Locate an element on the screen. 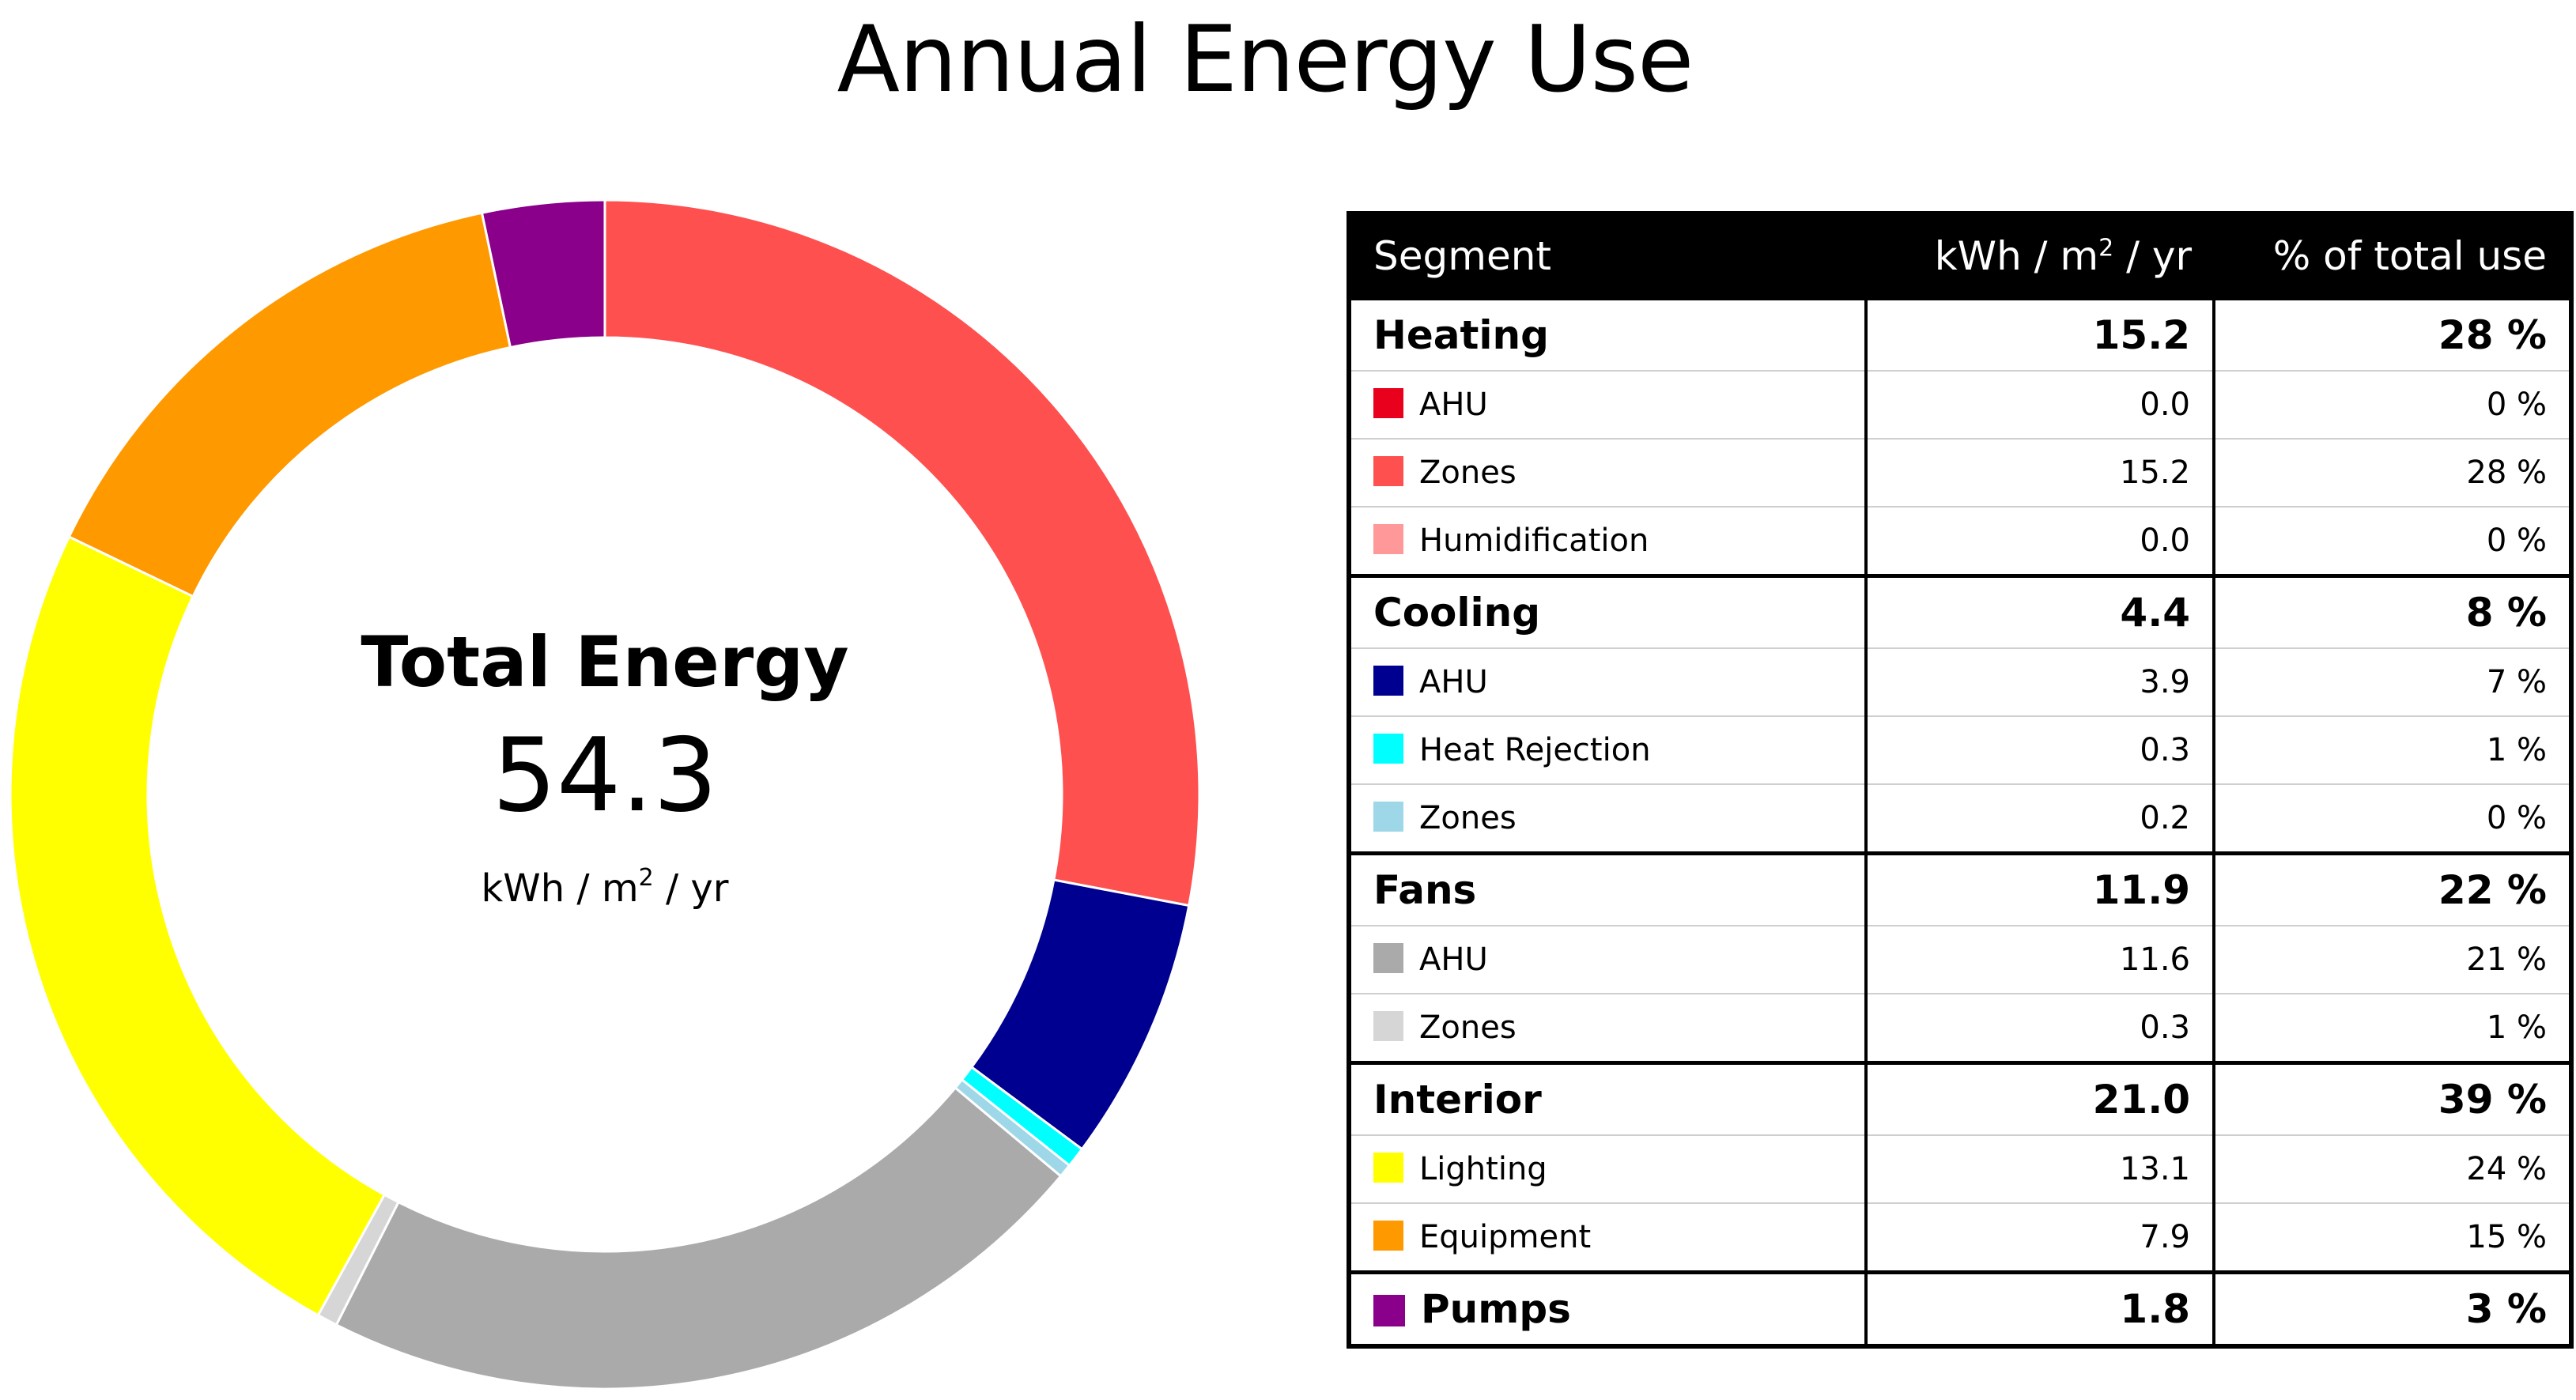 The height and width of the screenshot is (1400, 2576). group-row: Pumps 1.8 3 % is located at coordinates (1960, 1308).